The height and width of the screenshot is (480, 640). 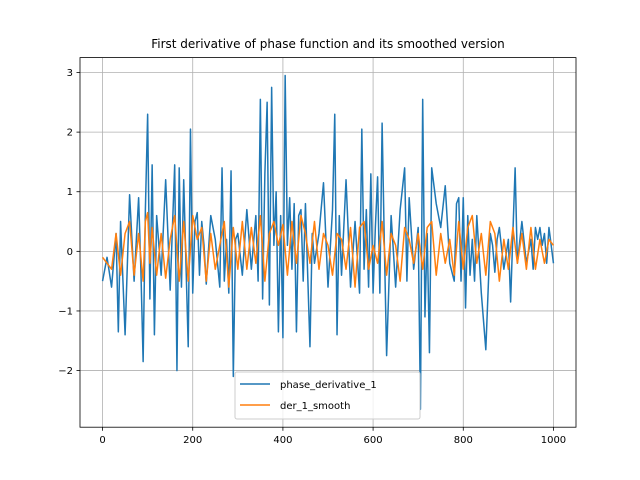 I want to click on x-tick-label: 400, so click(x=282, y=440).